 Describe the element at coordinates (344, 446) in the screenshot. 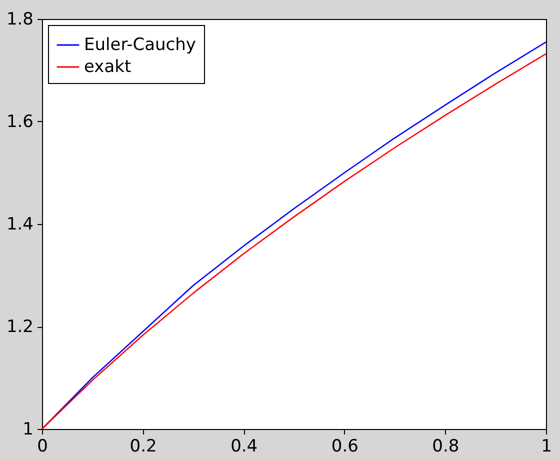

I see `x-tick-label: 0.6` at that location.